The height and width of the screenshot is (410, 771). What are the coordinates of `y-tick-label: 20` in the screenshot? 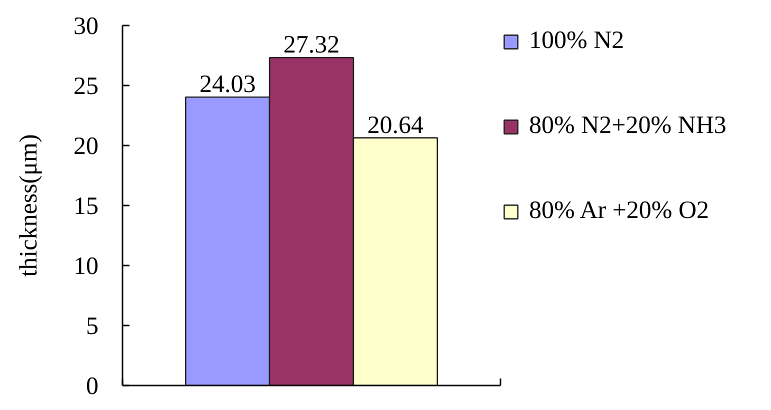 It's located at (86, 146).